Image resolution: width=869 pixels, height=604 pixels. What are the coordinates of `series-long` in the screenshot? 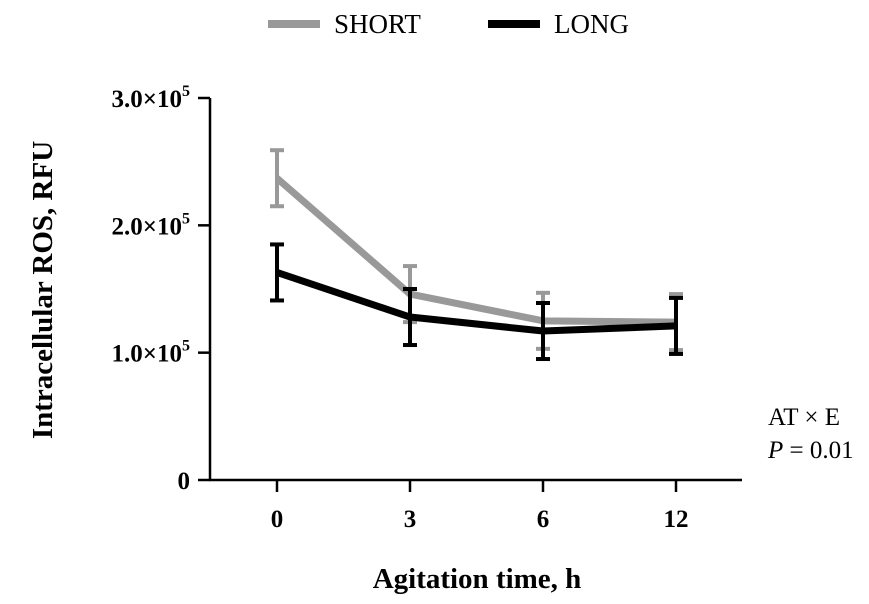 It's located at (476, 301).